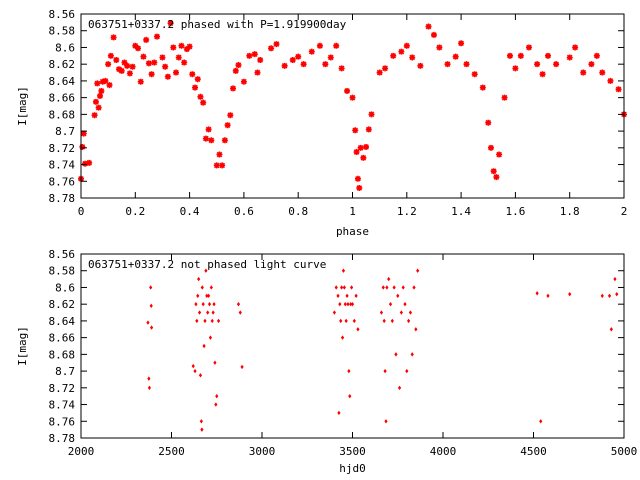 The image size is (640, 480). Describe the element at coordinates (62, 81) in the screenshot. I see `phased-y-tick-label: 8.64` at that location.